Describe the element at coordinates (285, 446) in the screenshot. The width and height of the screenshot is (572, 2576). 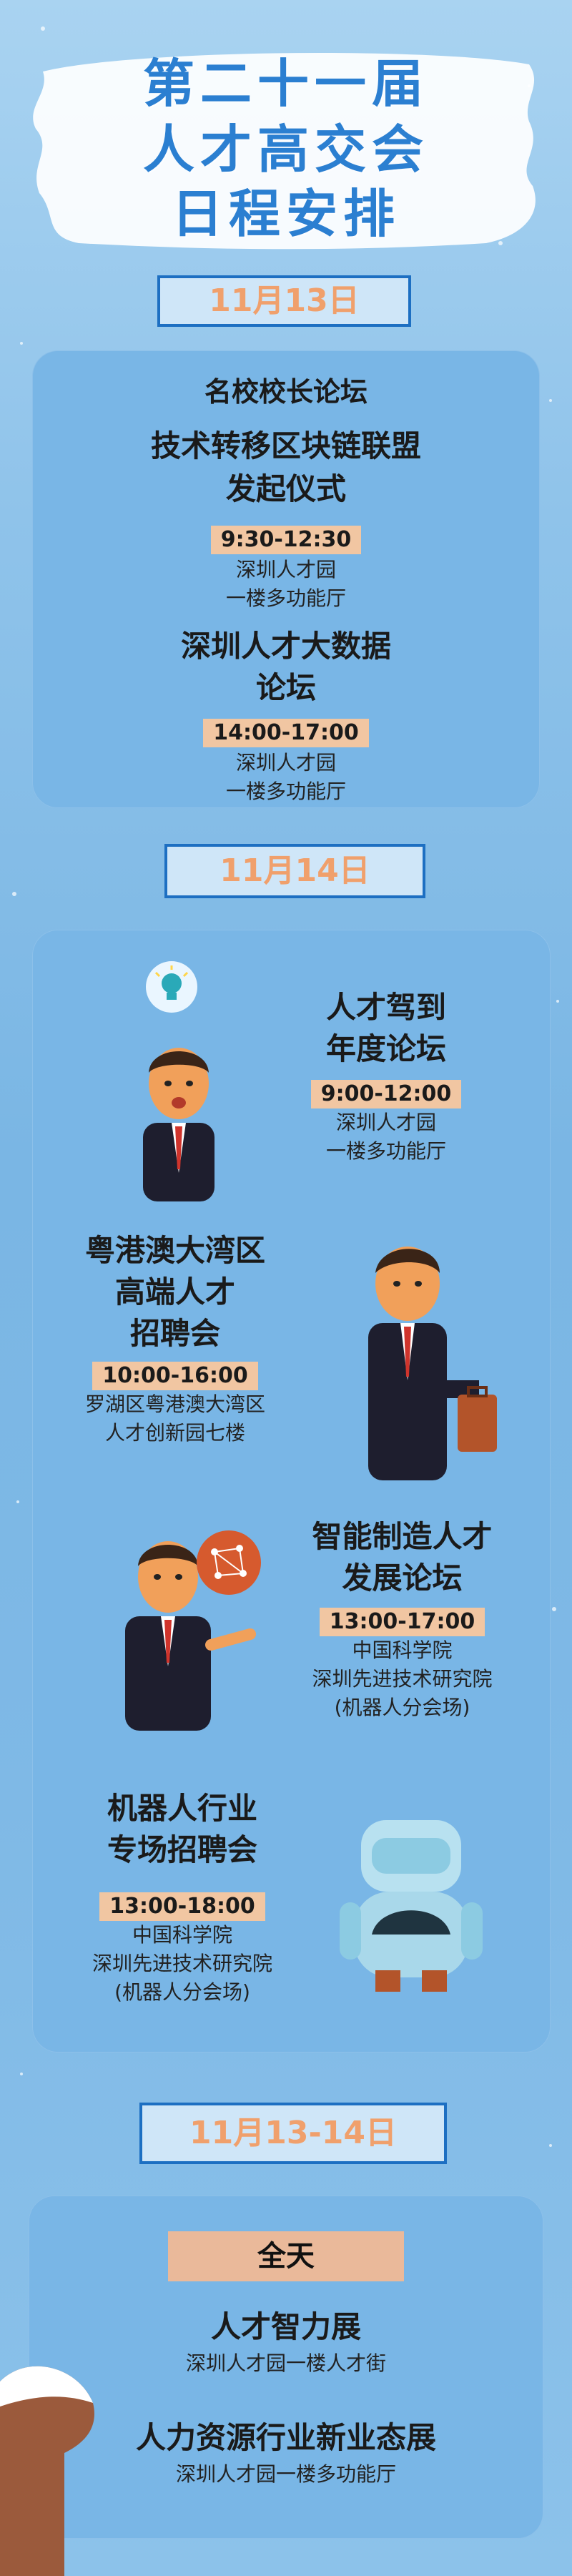
I see `event-title: 技术转移区块链联盟` at that location.